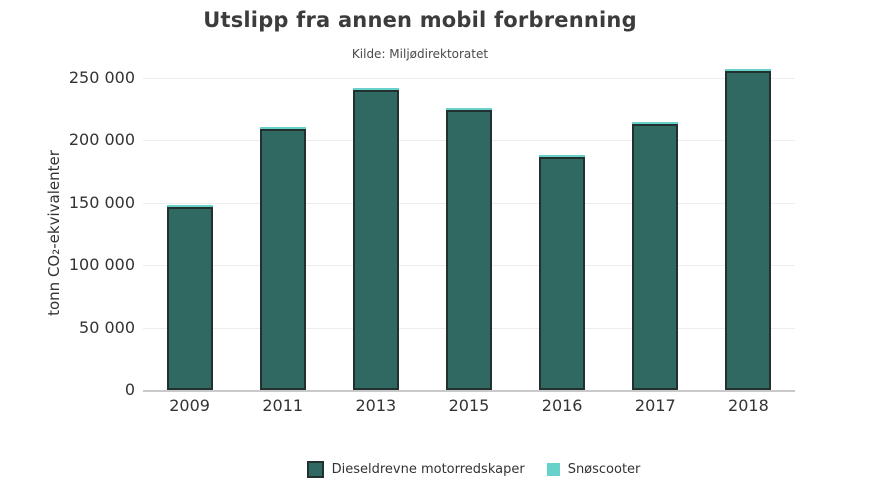 The image size is (889, 500). I want to click on y-tick-label: 0, so click(129, 389).